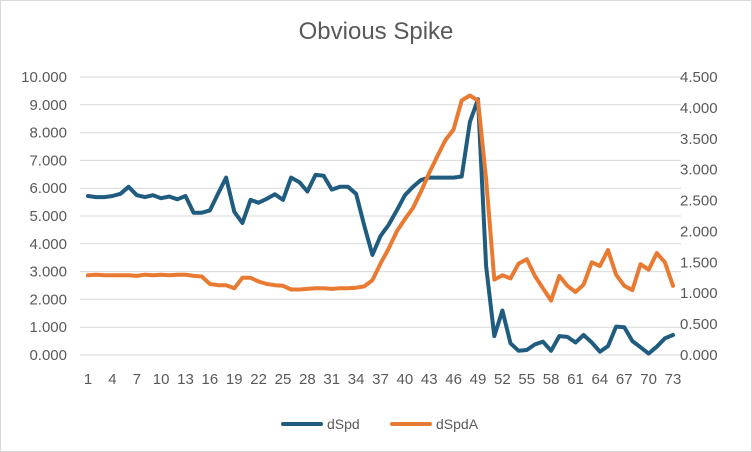 Image resolution: width=752 pixels, height=452 pixels. What do you see at coordinates (258, 379) in the screenshot?
I see `x-tick-label: 22` at bounding box center [258, 379].